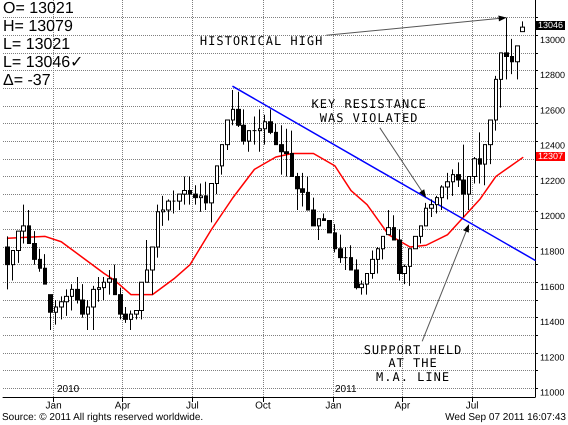 This screenshot has height=425, width=568. What do you see at coordinates (27, 81) in the screenshot?
I see `annotation: Δ= -37` at bounding box center [27, 81].